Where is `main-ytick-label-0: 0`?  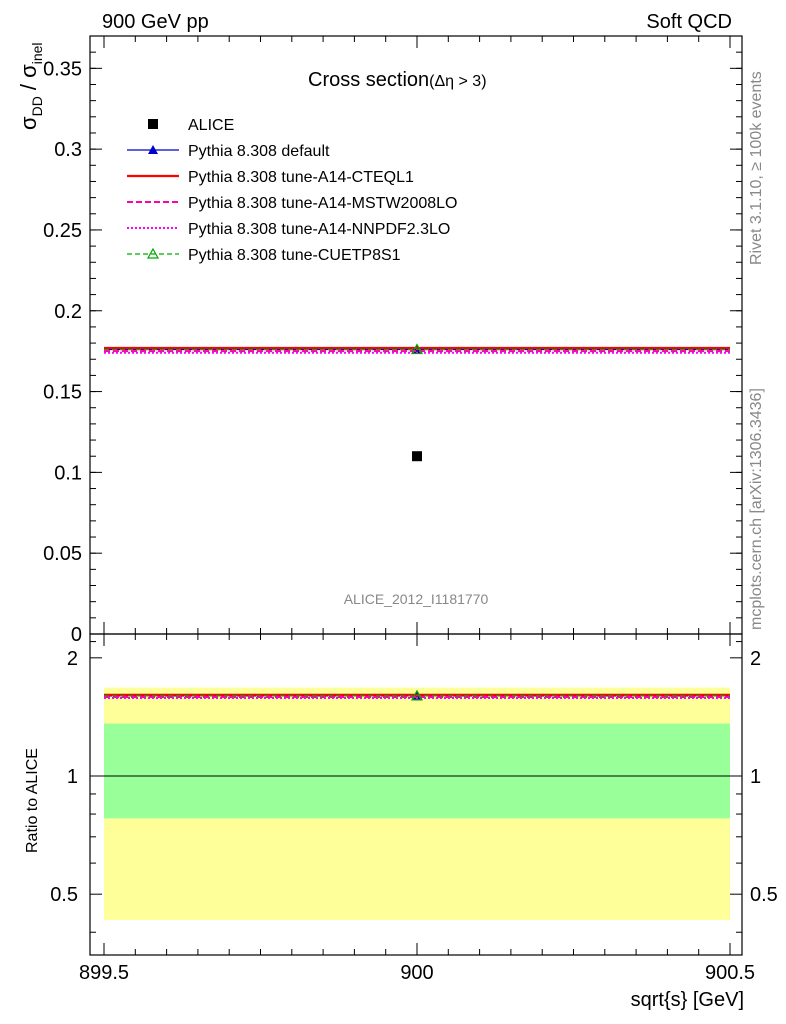
main-ytick-label-0: 0 is located at coordinates (76, 635).